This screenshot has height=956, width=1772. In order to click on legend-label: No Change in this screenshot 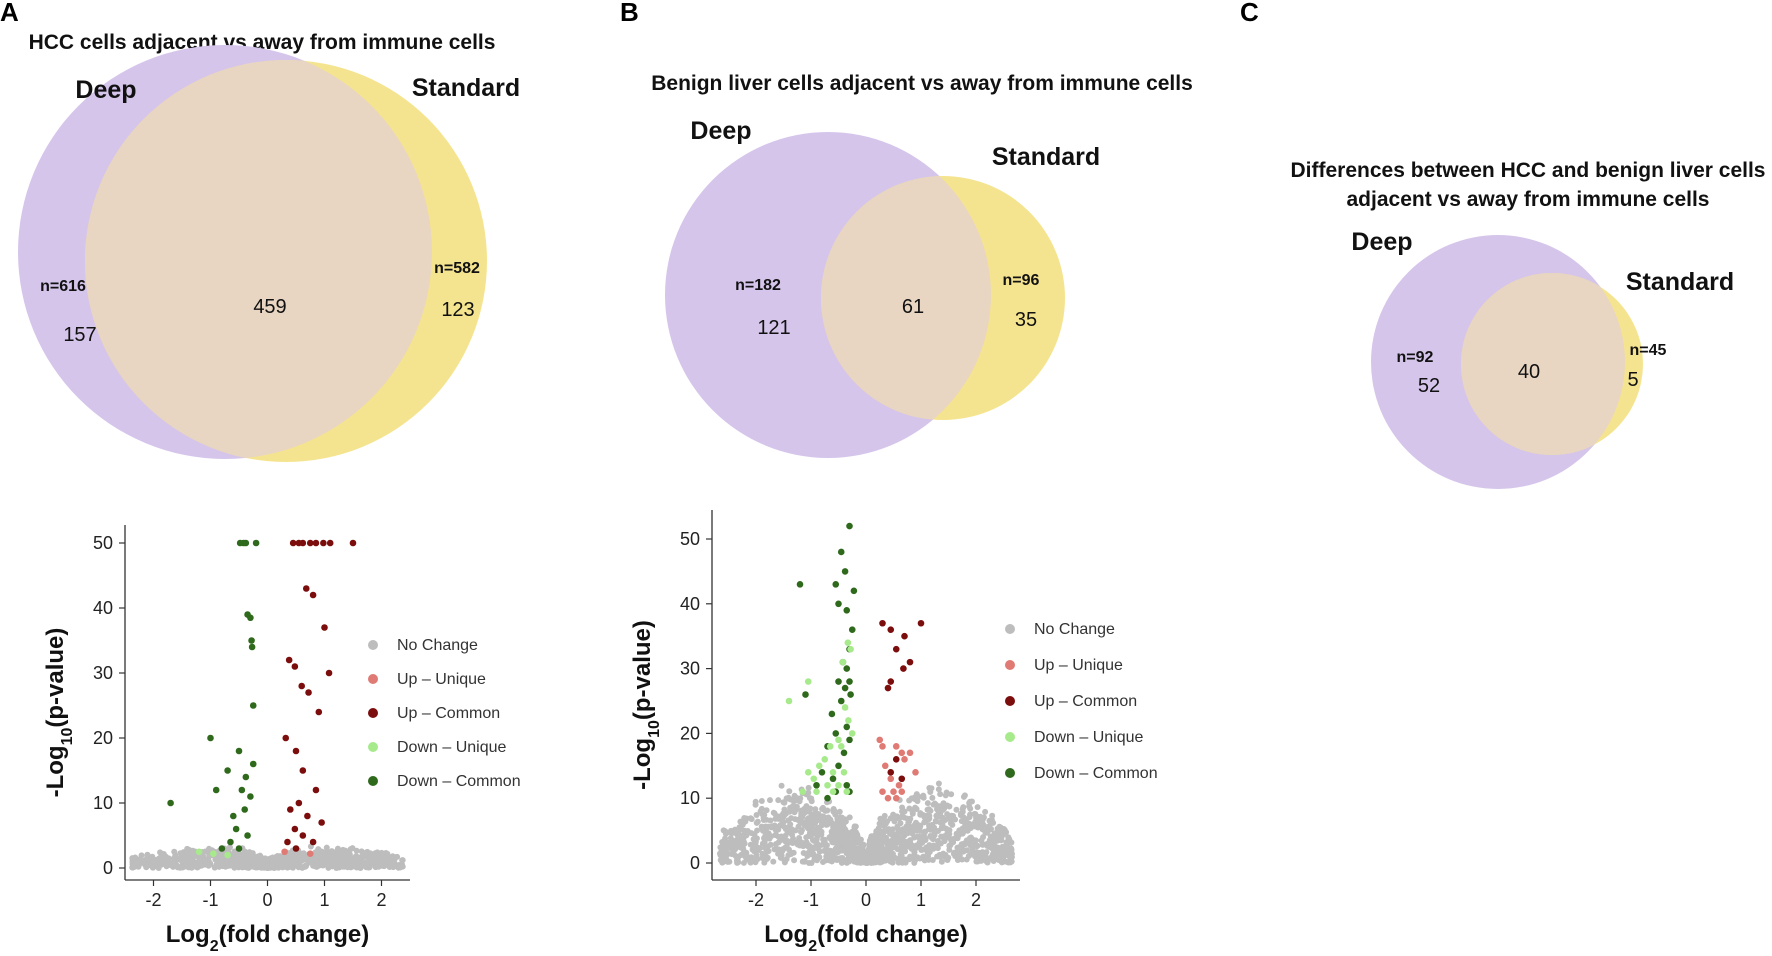, I will do `click(437, 645)`.